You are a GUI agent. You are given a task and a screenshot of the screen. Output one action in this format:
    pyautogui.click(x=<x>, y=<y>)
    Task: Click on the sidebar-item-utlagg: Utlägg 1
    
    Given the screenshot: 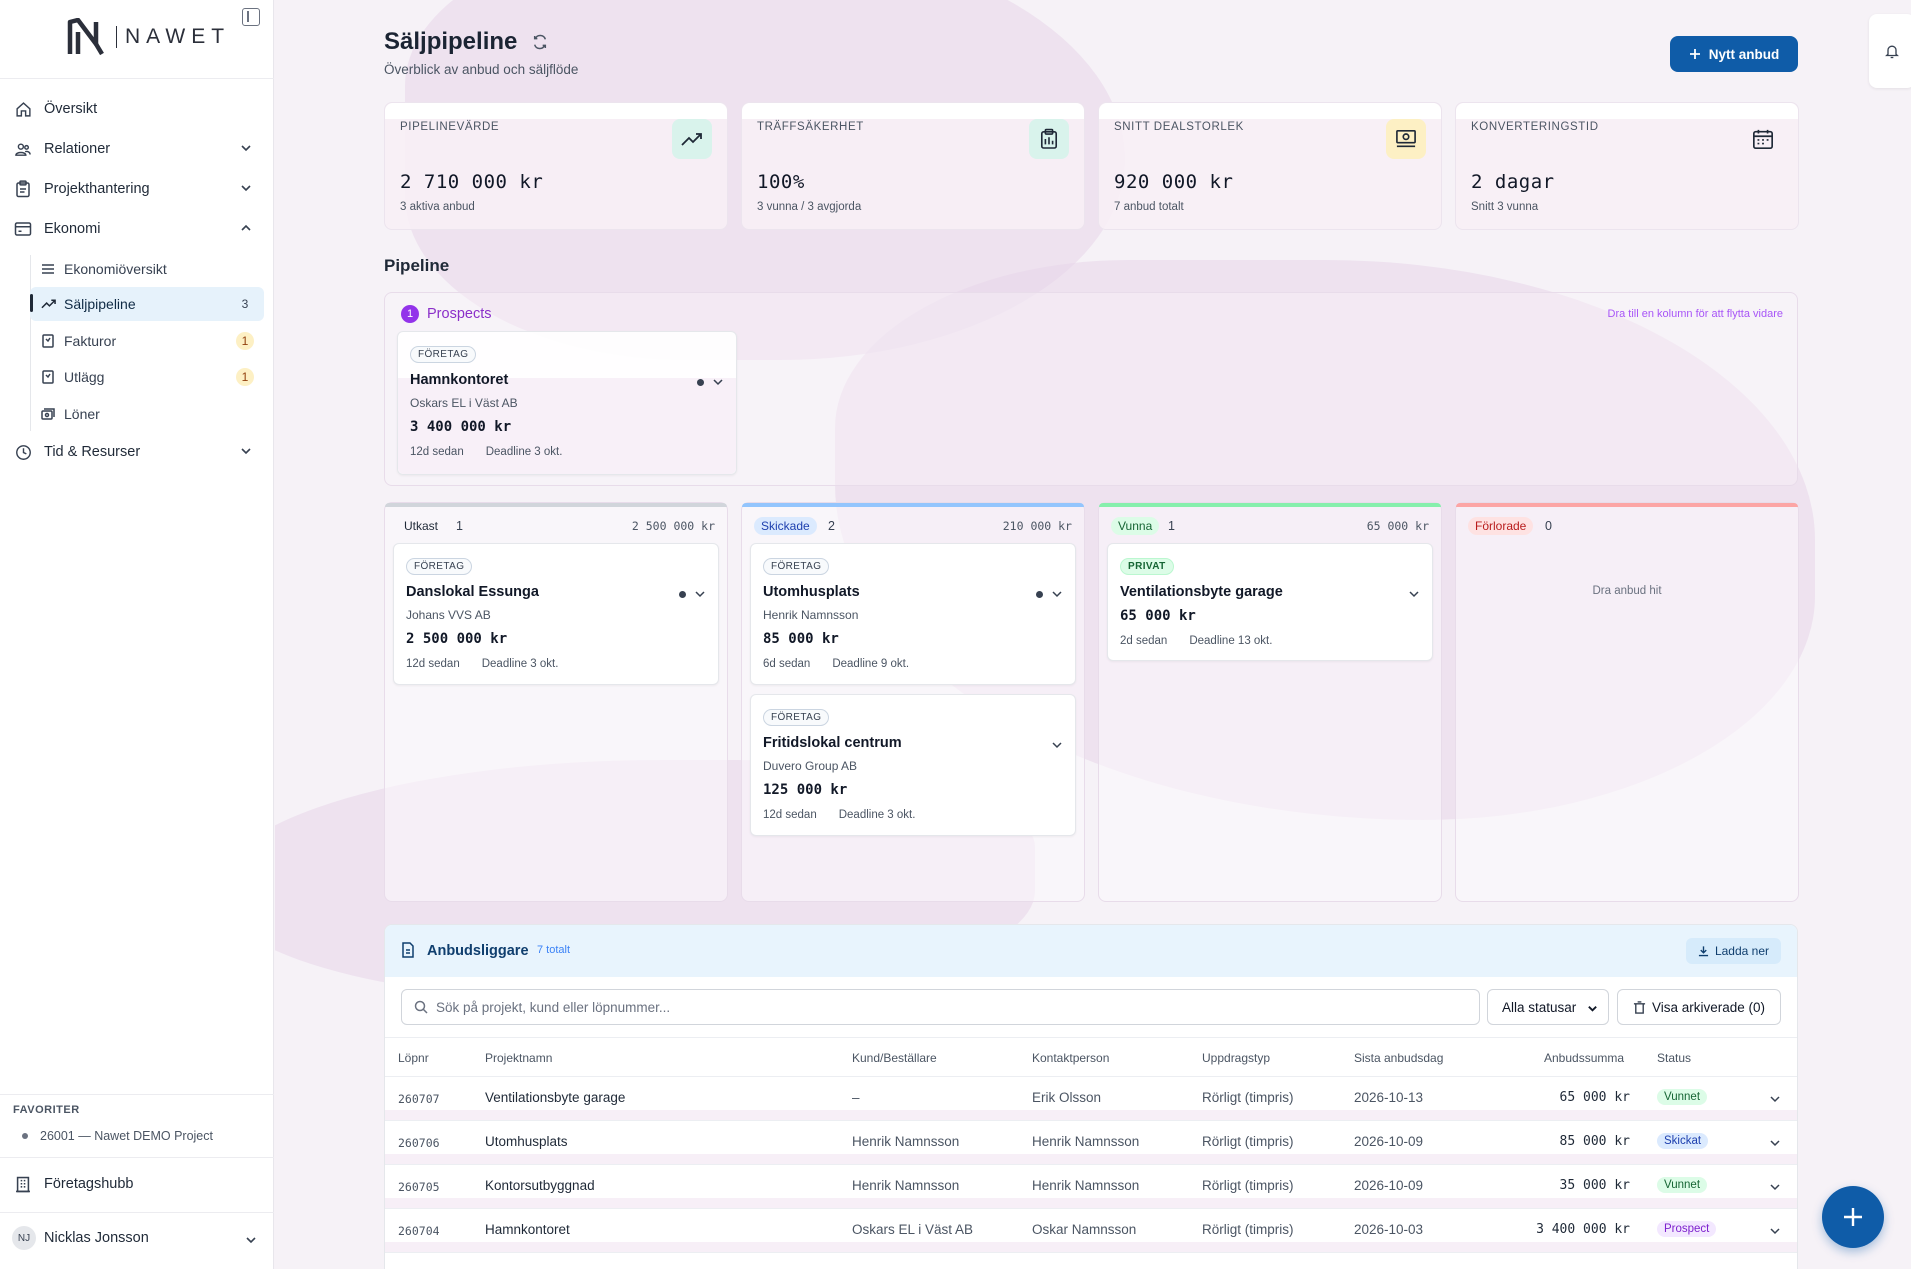 What is the action you would take?
    pyautogui.click(x=147, y=377)
    